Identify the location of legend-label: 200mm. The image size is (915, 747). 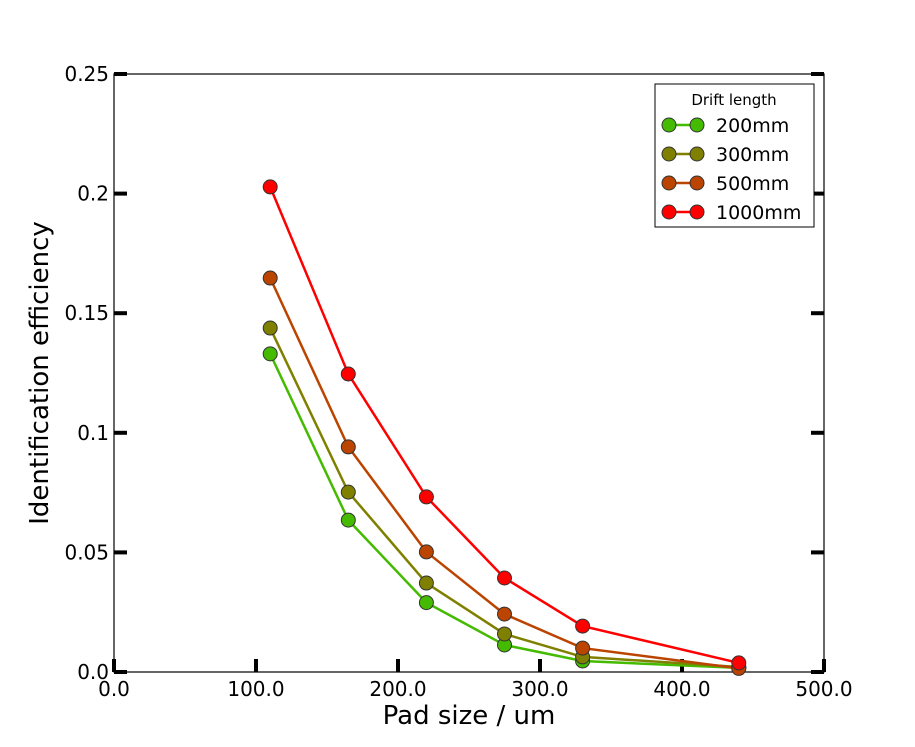
(752, 126).